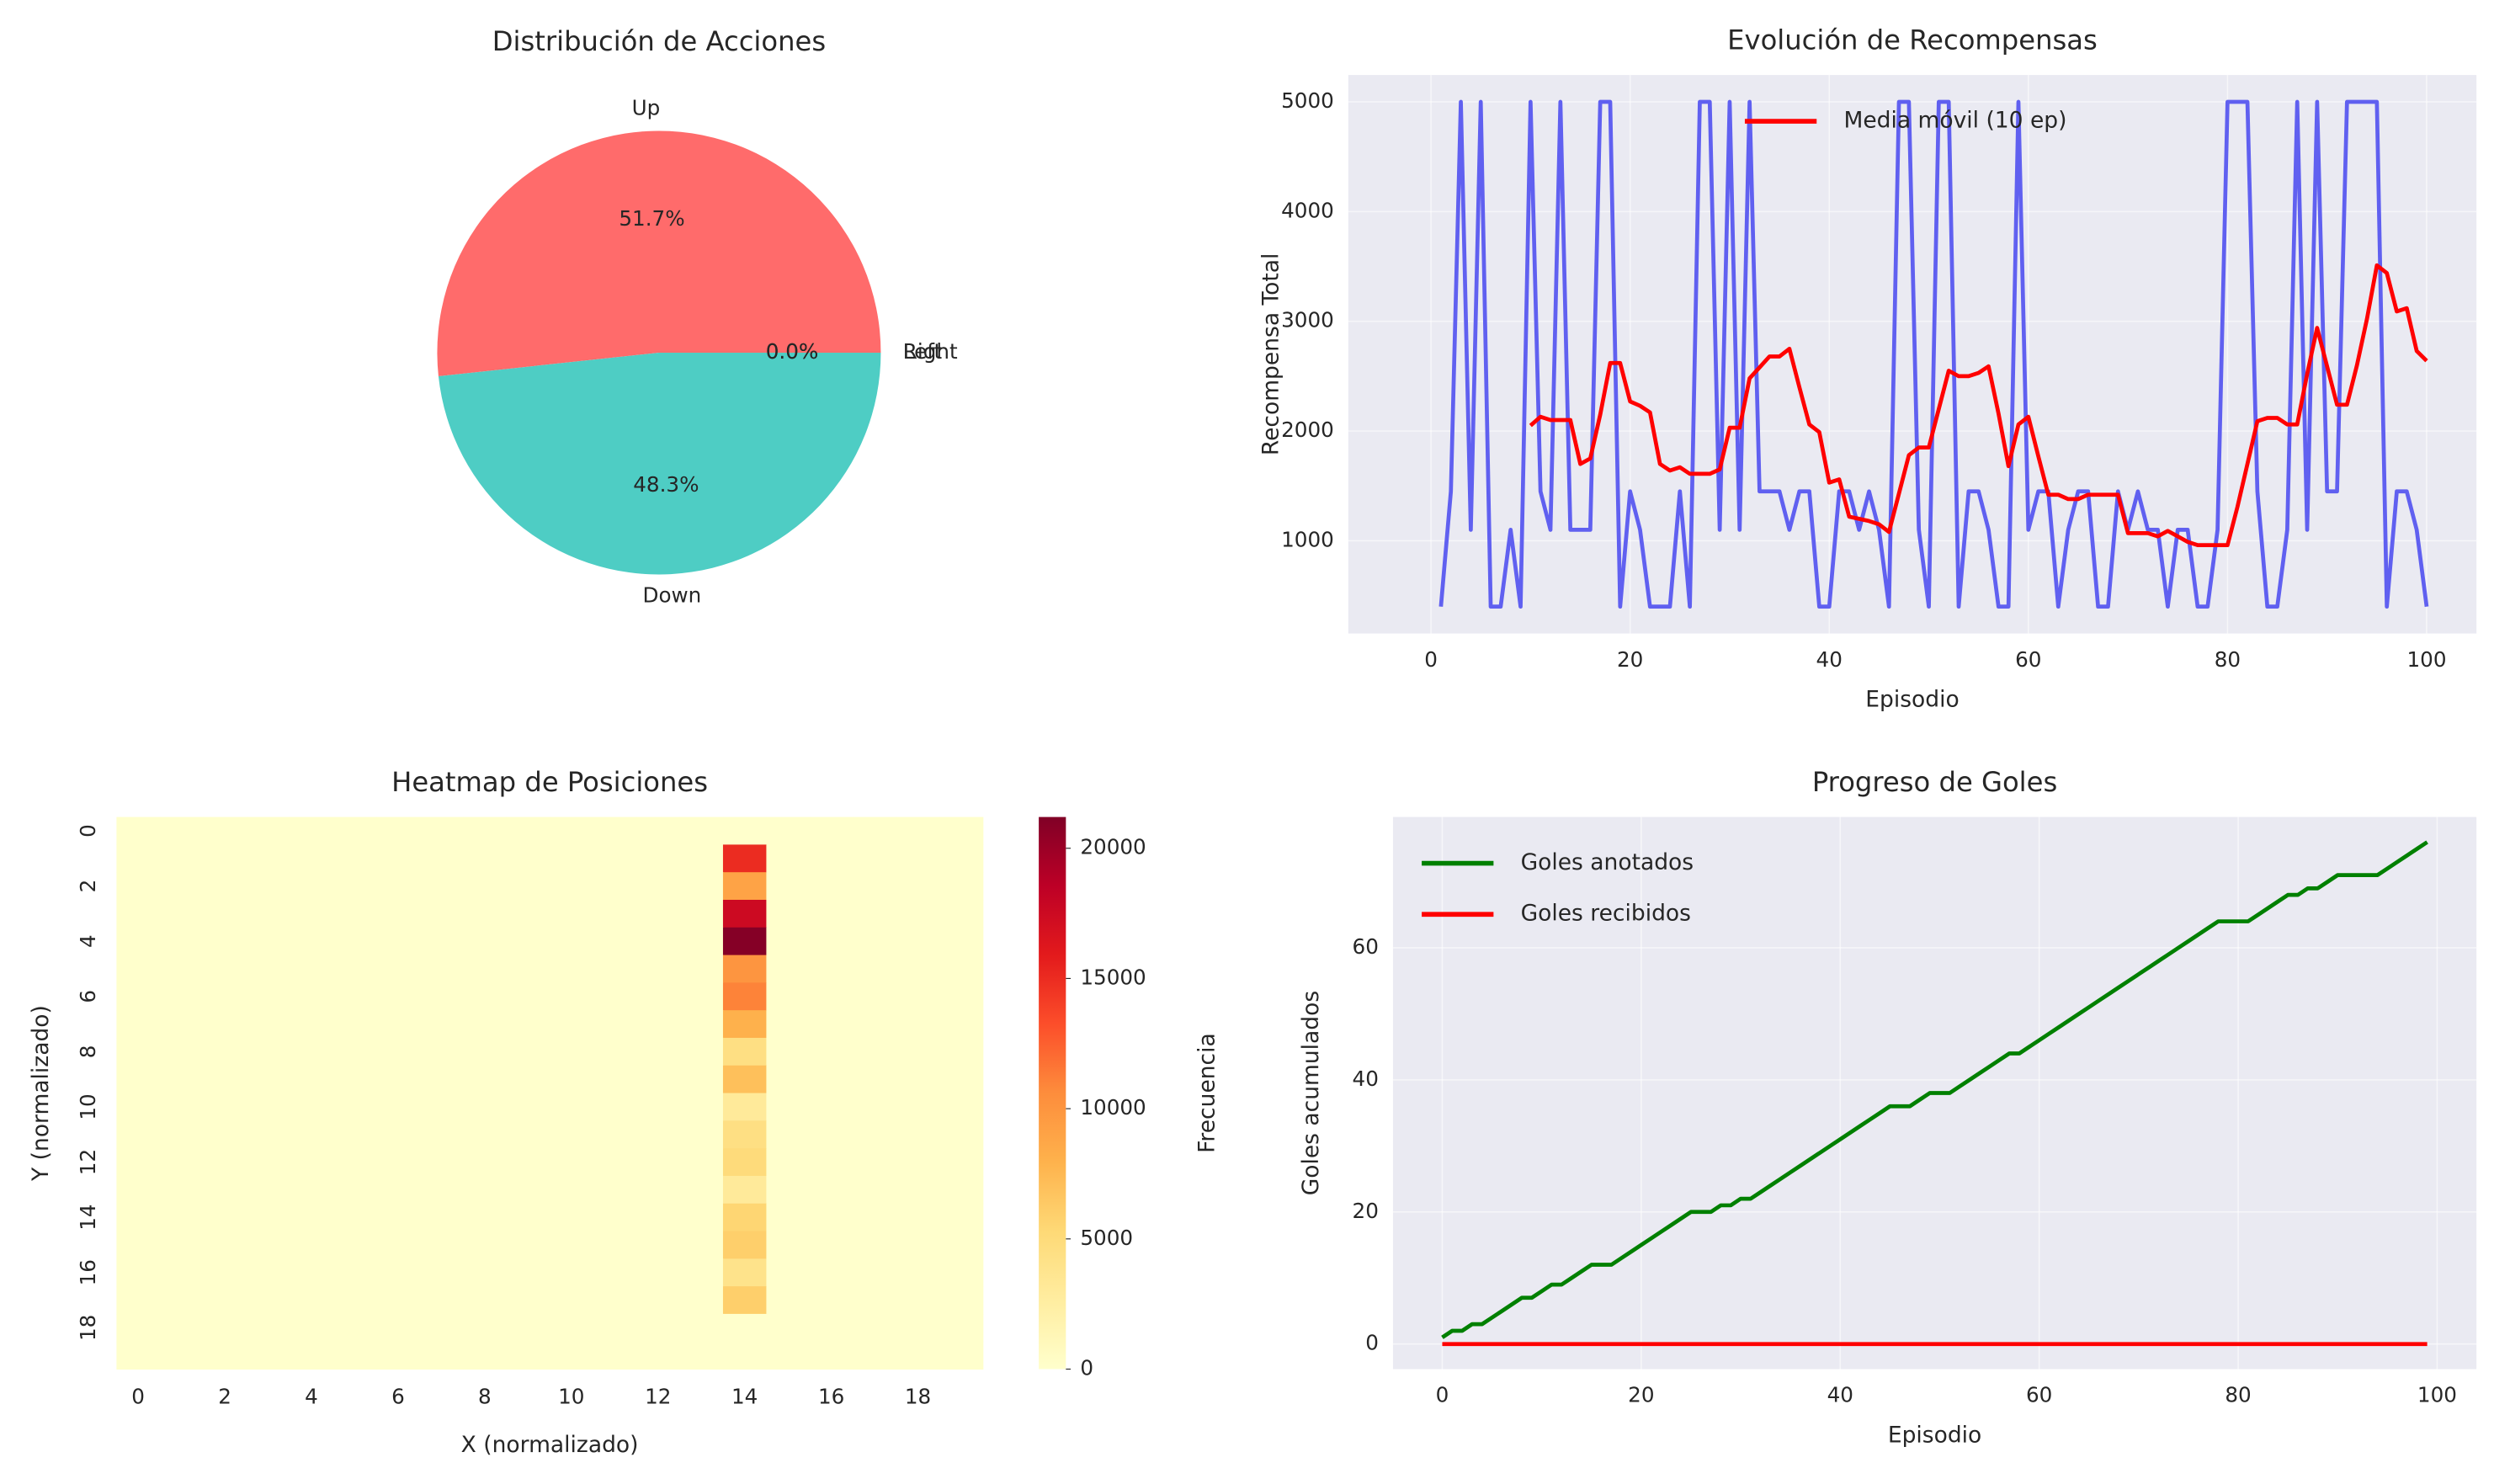 This screenshot has height=1484, width=2494. I want to click on x-tick-label: 60, so click(2028, 659).